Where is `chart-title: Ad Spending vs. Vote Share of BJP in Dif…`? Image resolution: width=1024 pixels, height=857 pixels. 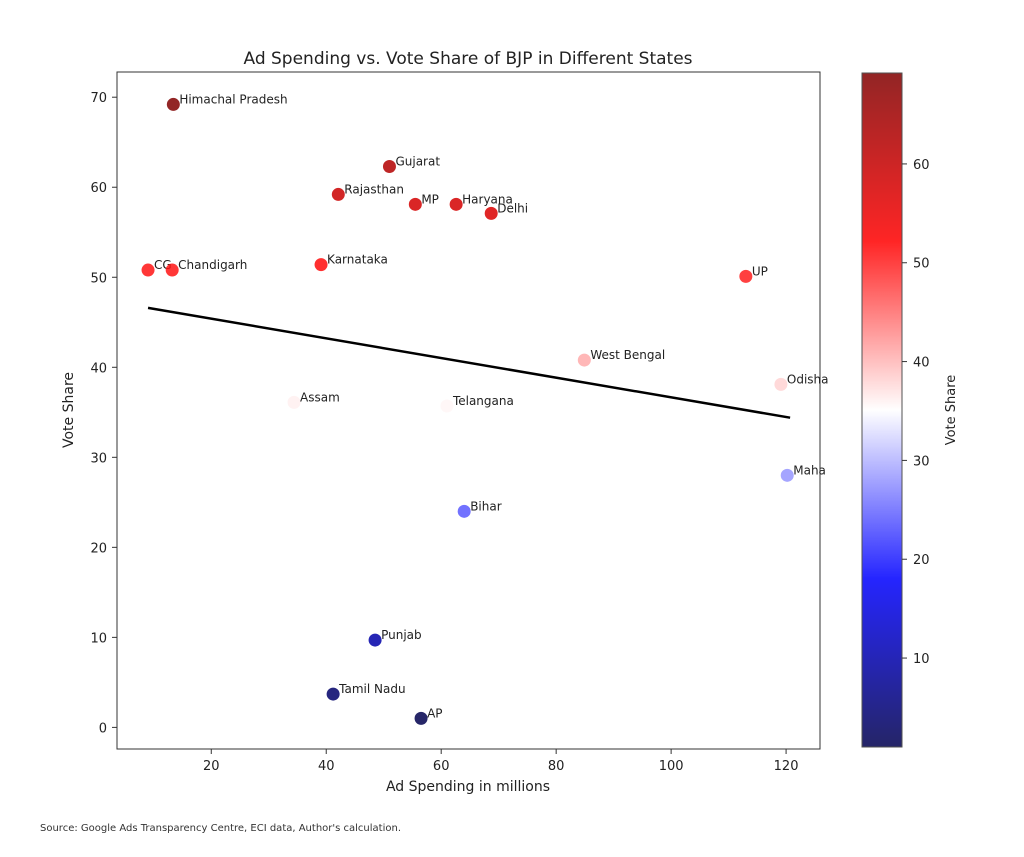
chart-title: Ad Spending vs. Vote Share of BJP in Dif… is located at coordinates (467, 59).